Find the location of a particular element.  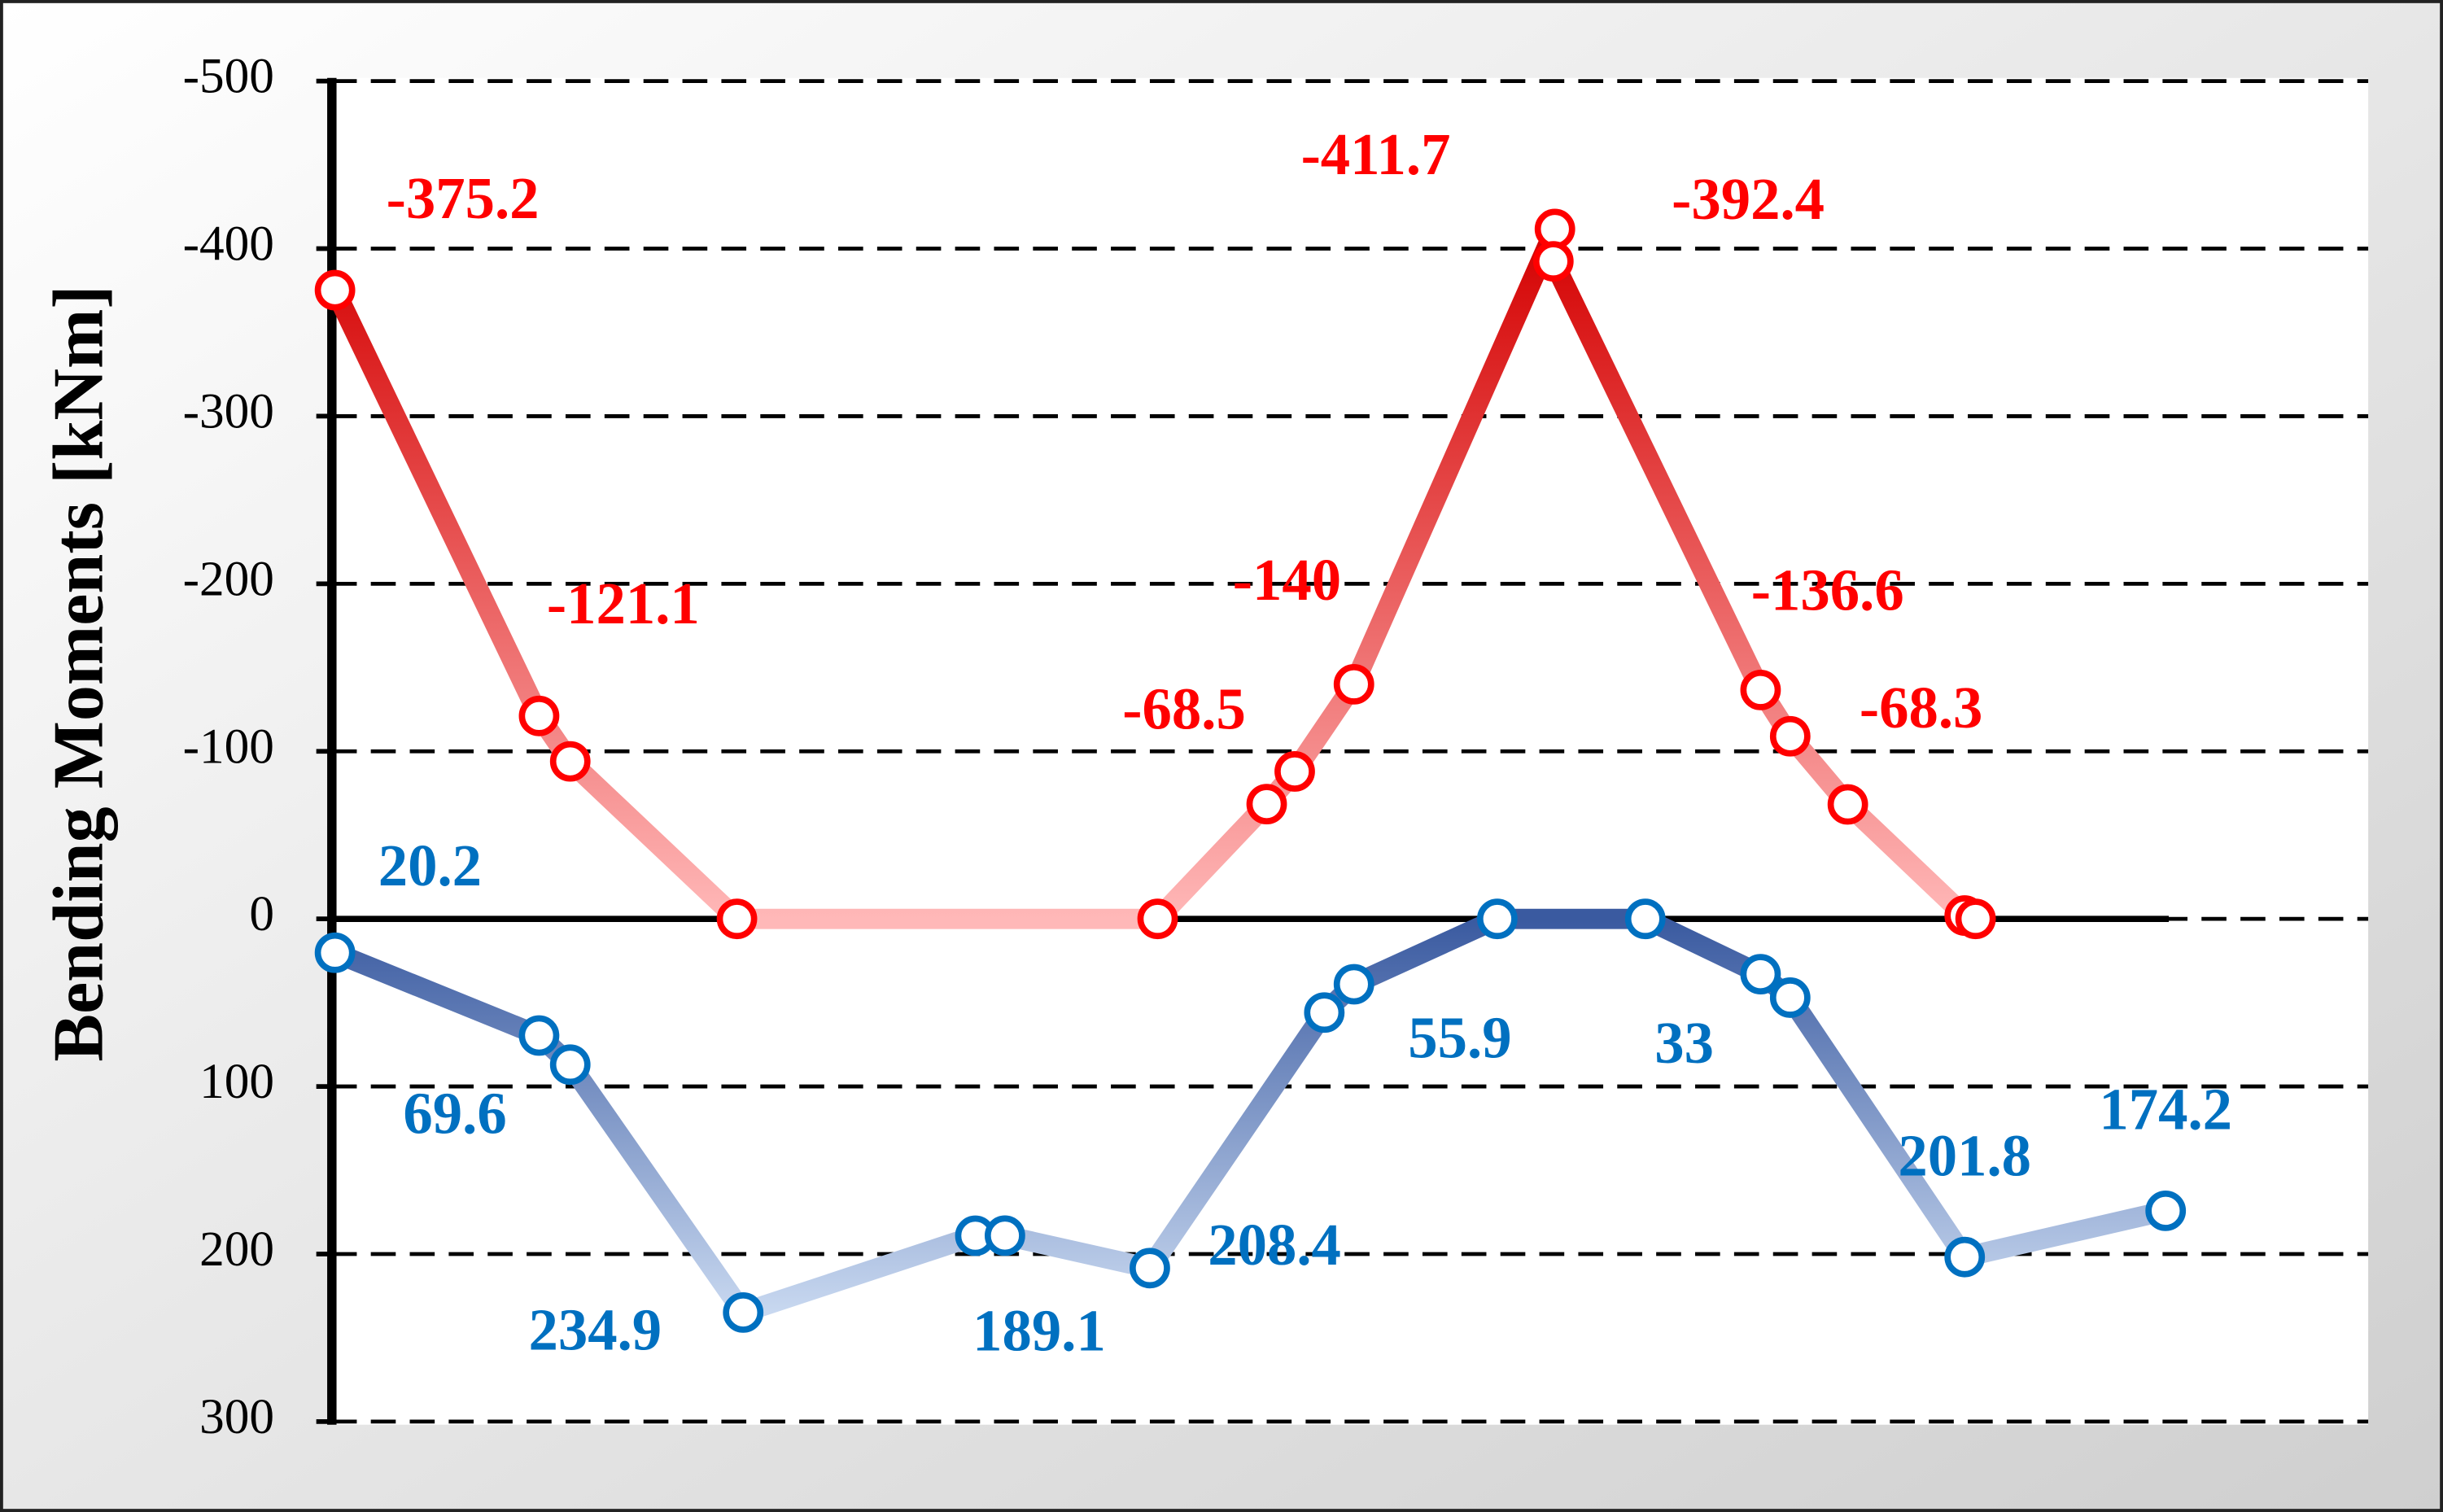

y-tick-label: -400 is located at coordinates (228, 244).